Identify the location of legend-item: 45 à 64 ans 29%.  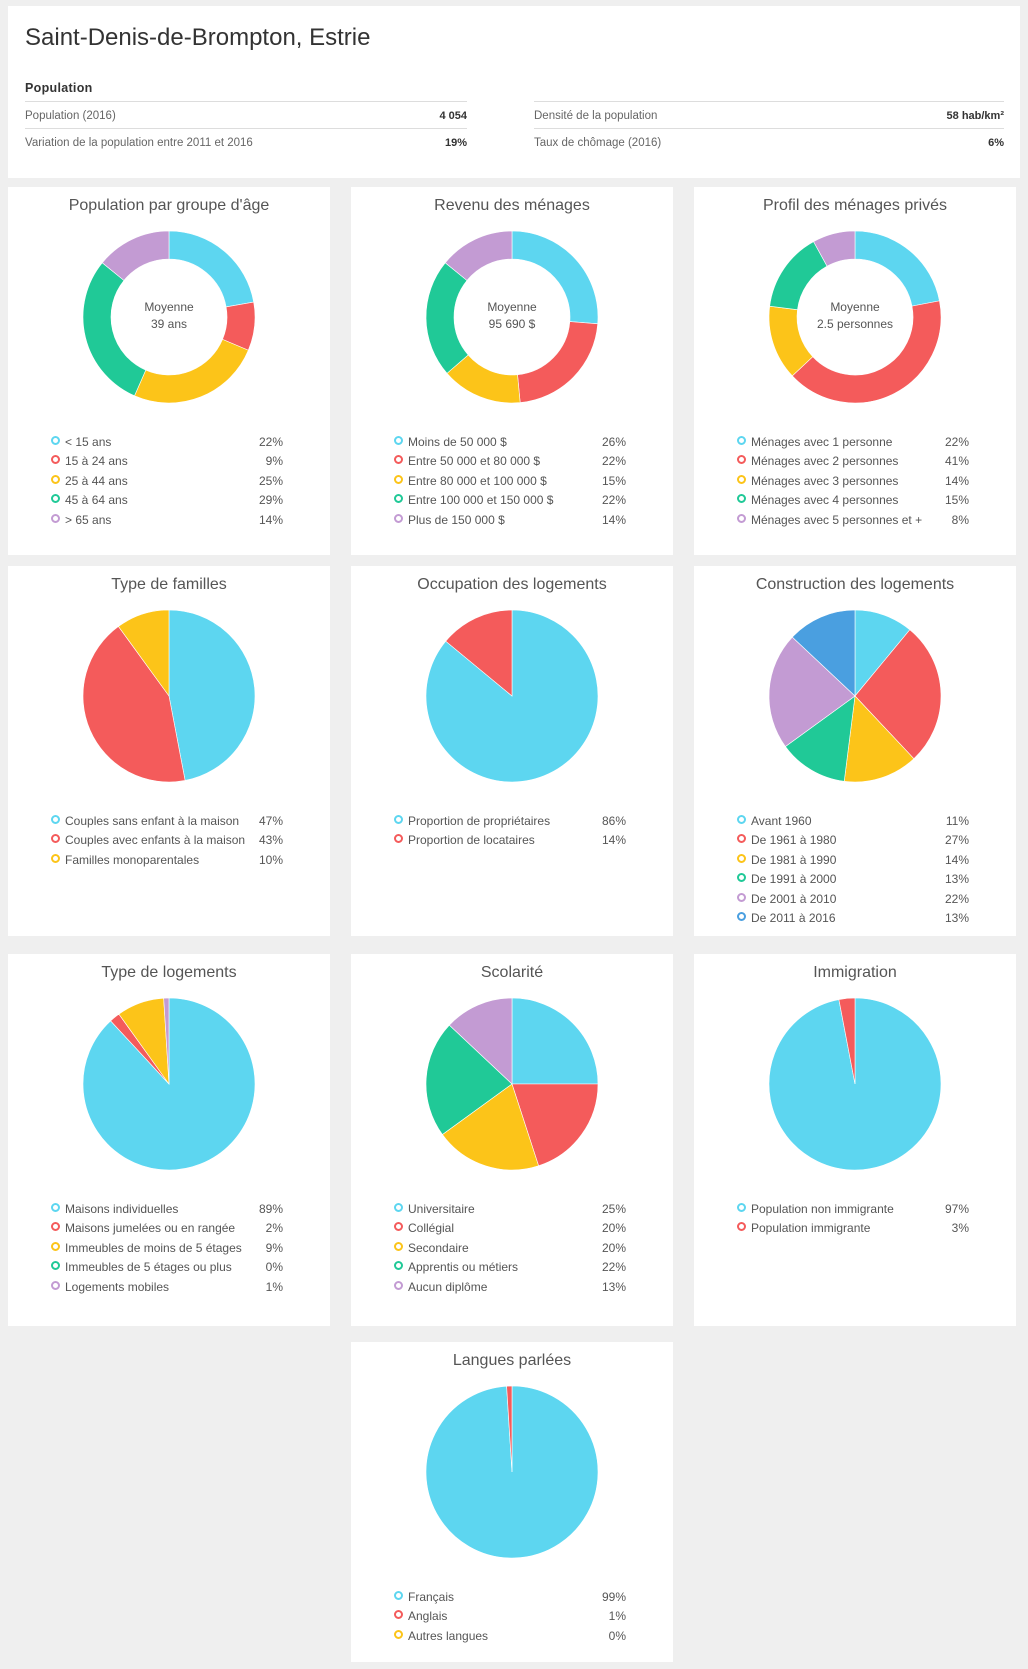
(167, 501).